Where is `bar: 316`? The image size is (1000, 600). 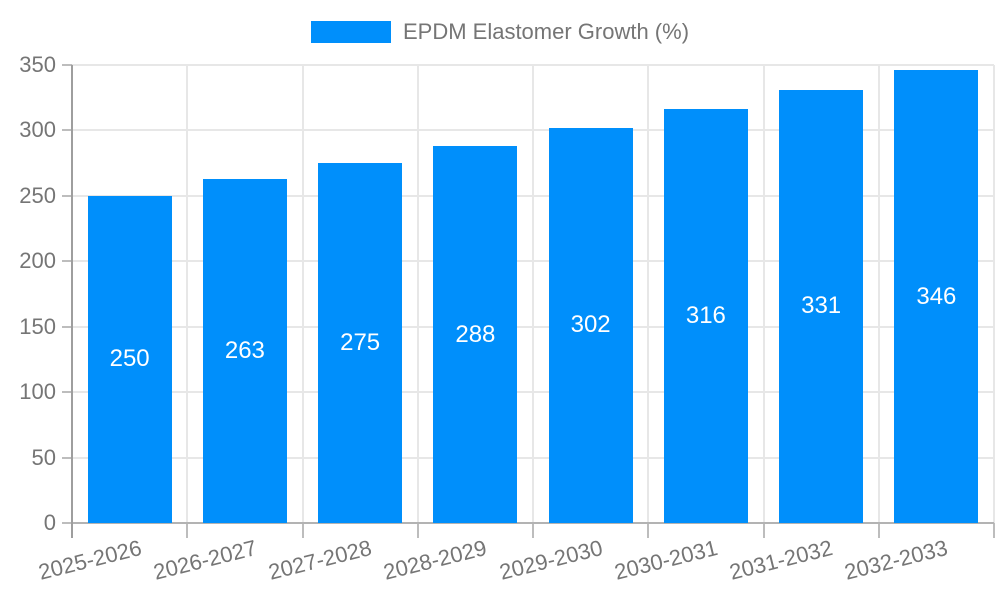
bar: 316 is located at coordinates (705, 316).